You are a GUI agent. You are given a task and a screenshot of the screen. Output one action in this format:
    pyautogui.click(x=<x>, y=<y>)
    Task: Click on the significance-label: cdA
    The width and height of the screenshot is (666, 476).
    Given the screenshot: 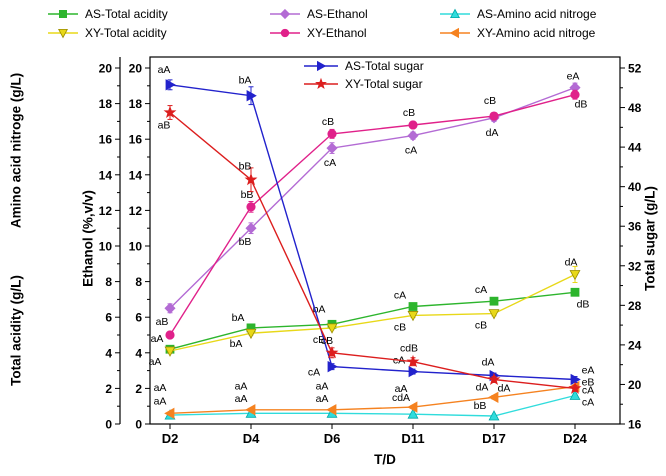 What is the action you would take?
    pyautogui.click(x=401, y=398)
    